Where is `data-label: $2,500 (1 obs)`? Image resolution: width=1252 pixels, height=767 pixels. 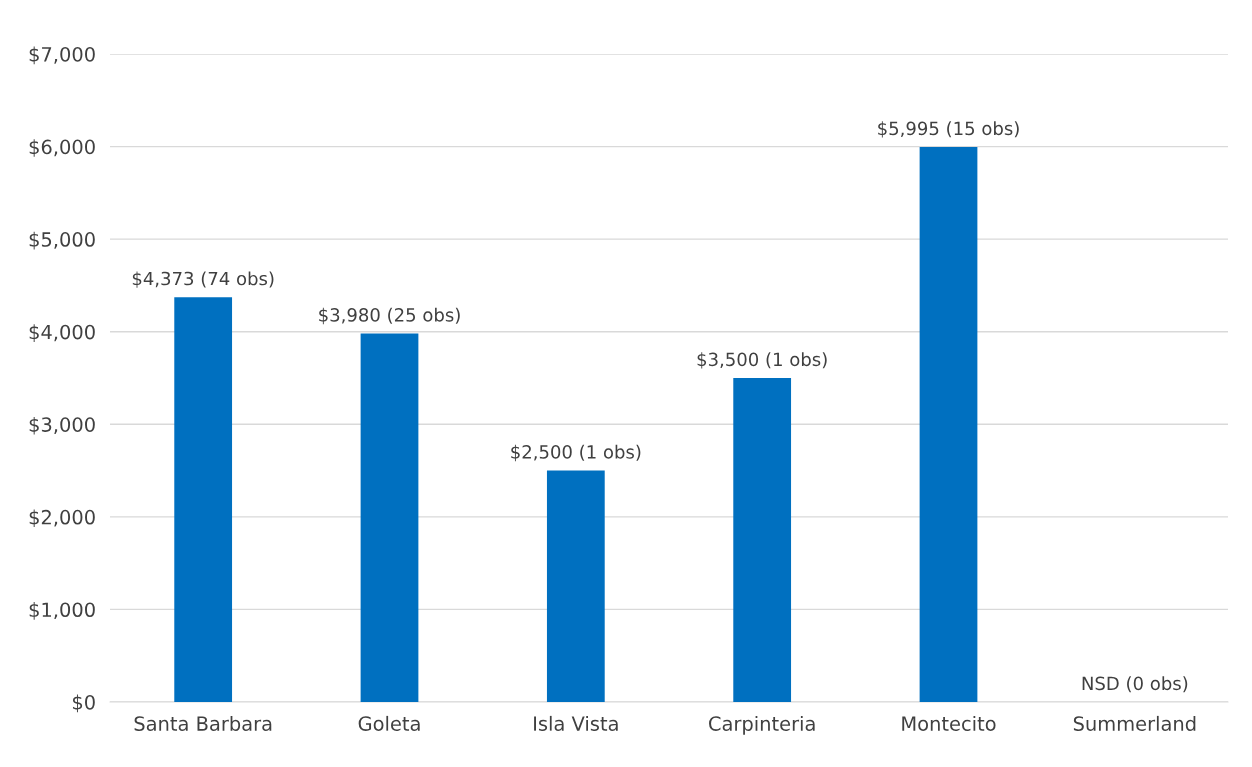
data-label: $2,500 (1 obs) is located at coordinates (576, 453).